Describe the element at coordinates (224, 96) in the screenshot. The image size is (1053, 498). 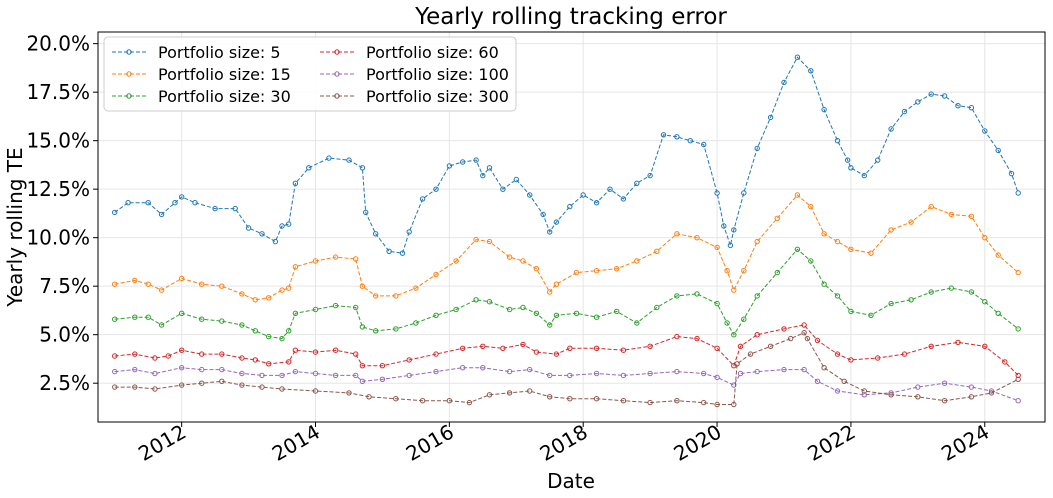
I see `legend-label: Portfolio size: 30` at that location.